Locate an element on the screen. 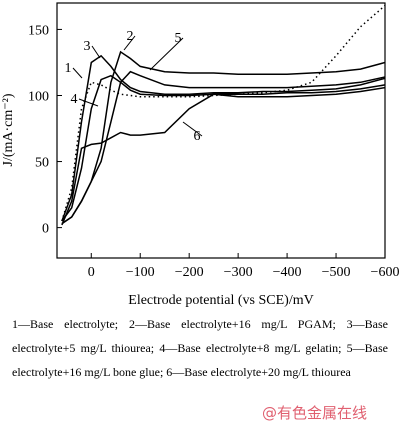 The height and width of the screenshot is (433, 400). series-label: 6 is located at coordinates (197, 136).